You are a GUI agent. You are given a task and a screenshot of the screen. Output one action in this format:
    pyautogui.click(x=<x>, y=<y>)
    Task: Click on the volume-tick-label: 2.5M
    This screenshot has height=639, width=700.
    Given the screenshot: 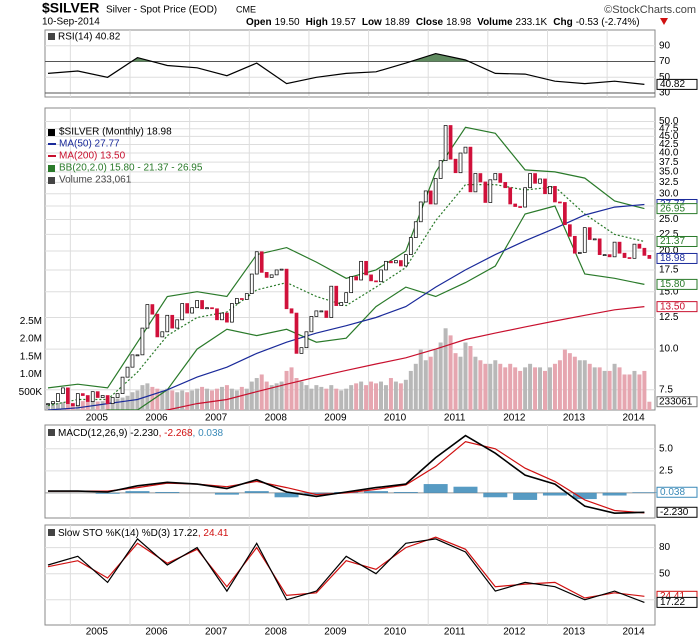 What is the action you would take?
    pyautogui.click(x=31, y=321)
    